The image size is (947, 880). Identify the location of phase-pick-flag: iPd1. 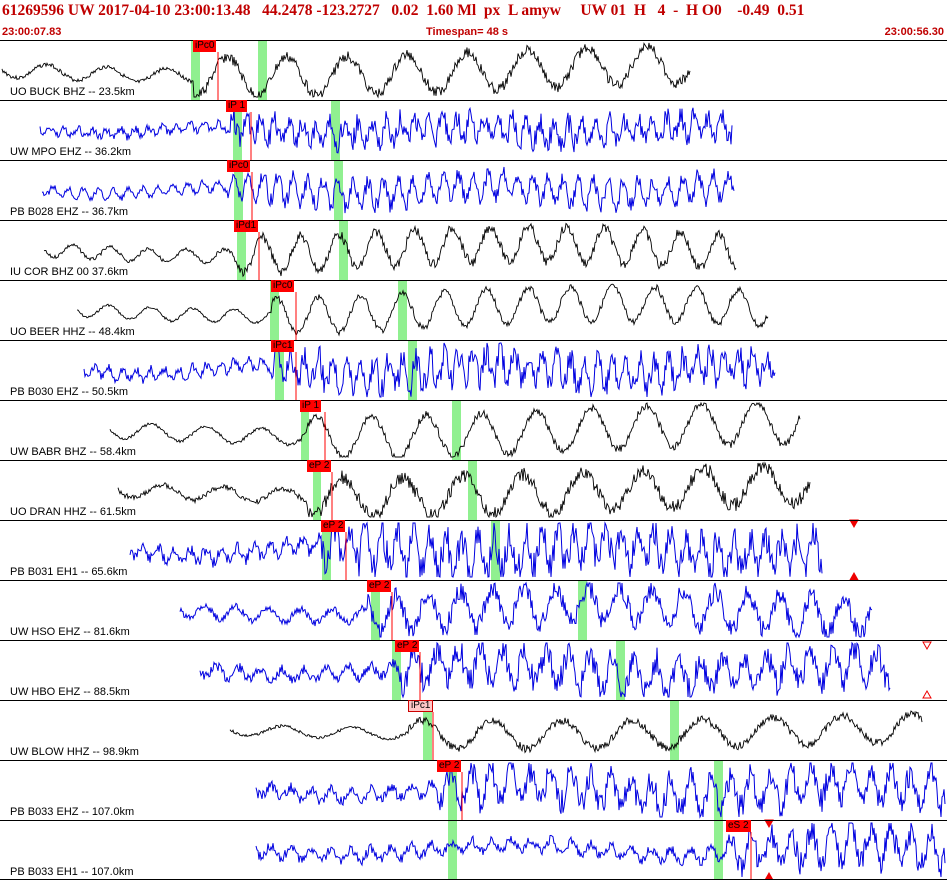
(246, 226).